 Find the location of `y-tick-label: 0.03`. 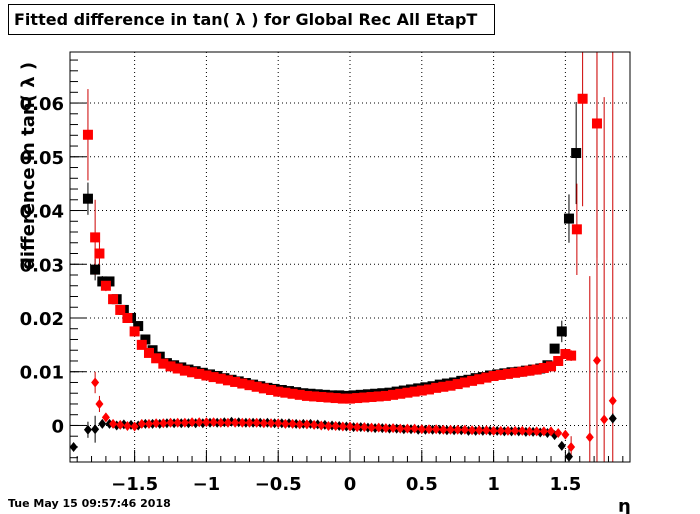

y-tick-label: 0.03 is located at coordinates (42, 265).